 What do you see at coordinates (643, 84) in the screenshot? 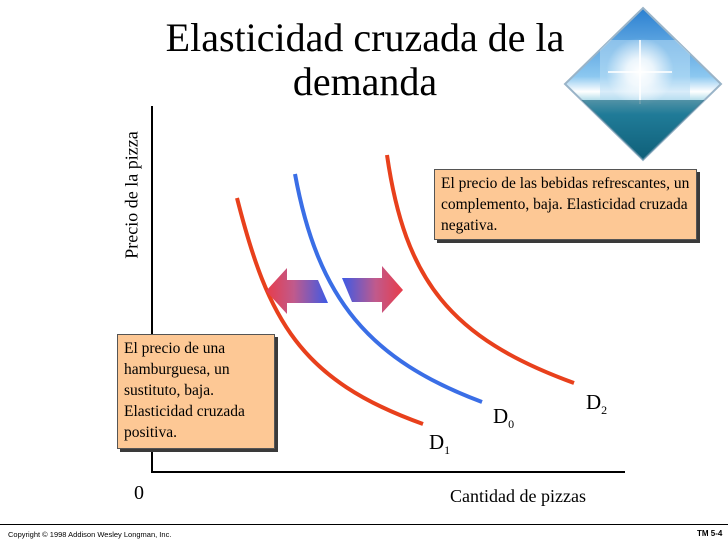
I see `decorative-diamond-image` at bounding box center [643, 84].